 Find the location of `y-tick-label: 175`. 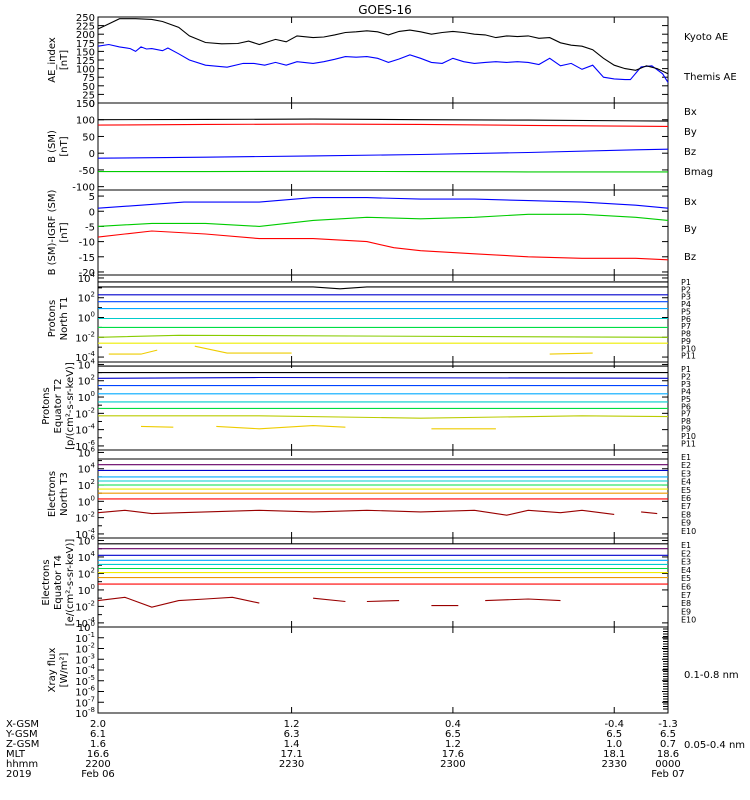

y-tick-label: 175 is located at coordinates (85, 44).